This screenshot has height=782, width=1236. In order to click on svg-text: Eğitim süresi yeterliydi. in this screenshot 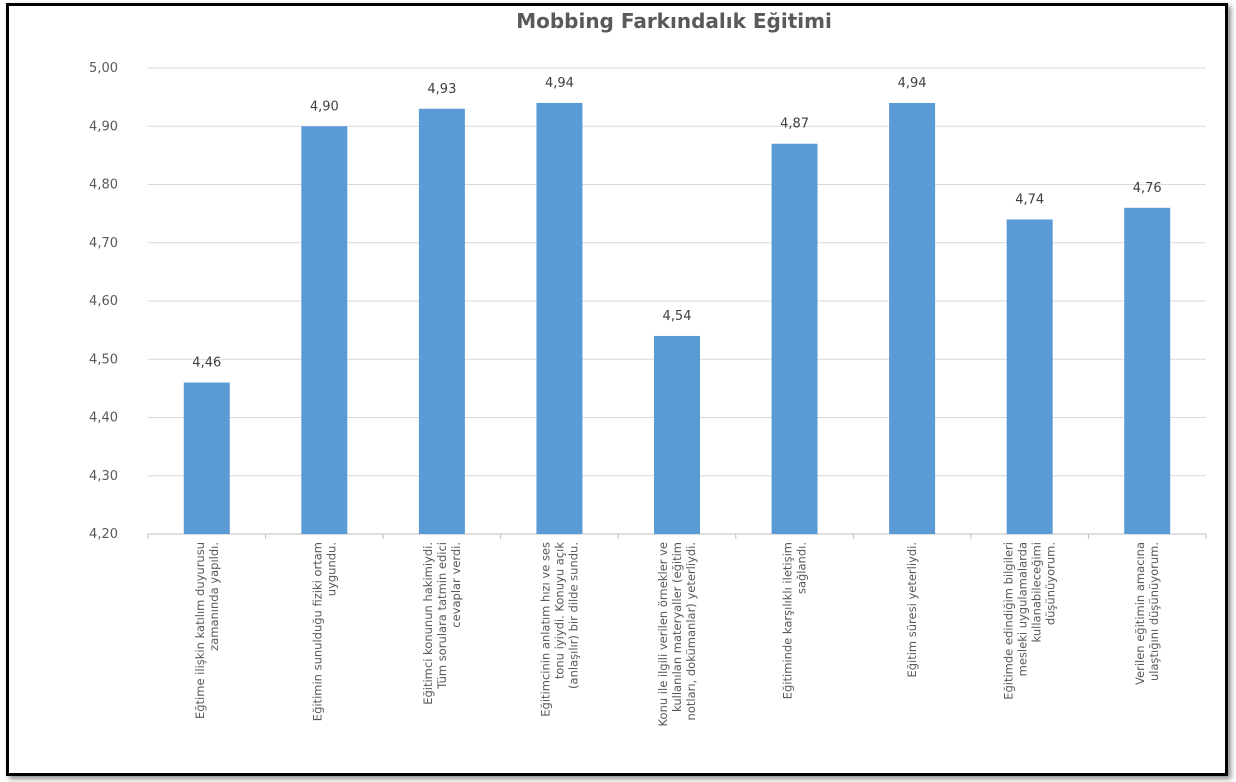, I will do `click(912, 610)`.